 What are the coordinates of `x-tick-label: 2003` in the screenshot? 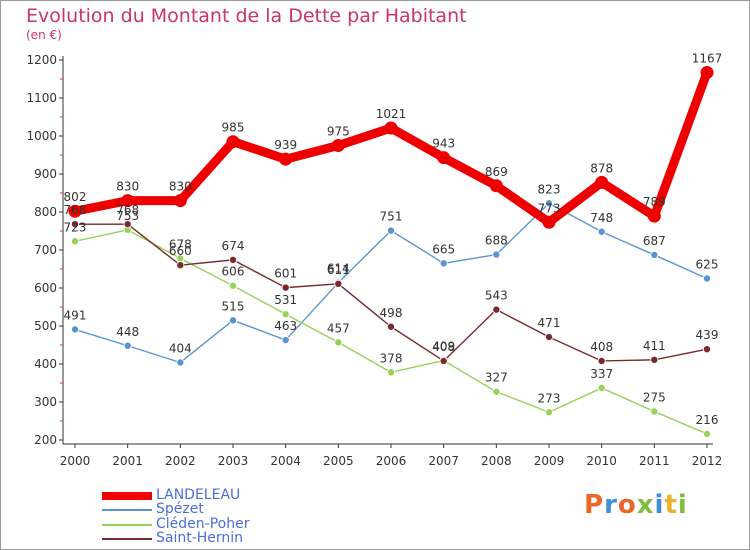 It's located at (233, 461).